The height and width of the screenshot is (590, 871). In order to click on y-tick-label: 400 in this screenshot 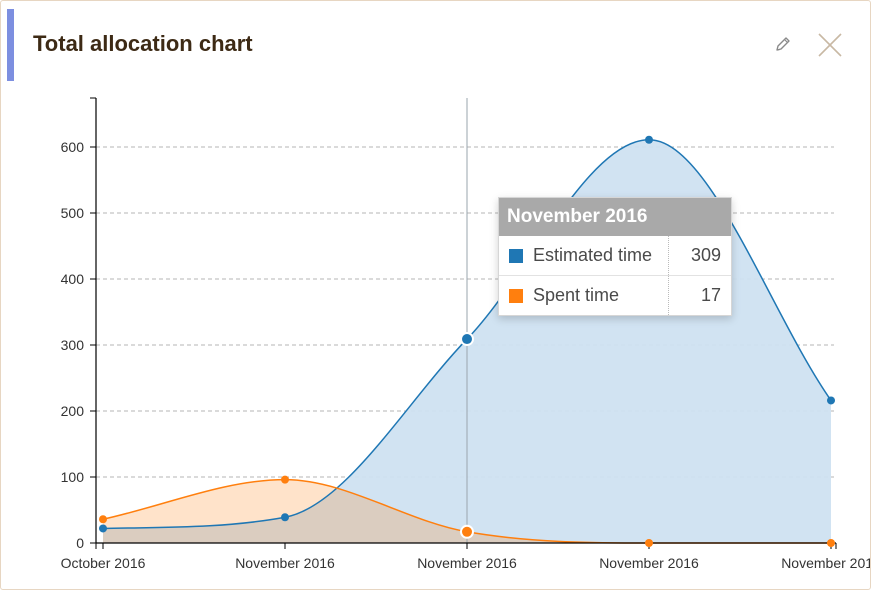, I will do `click(73, 279)`.